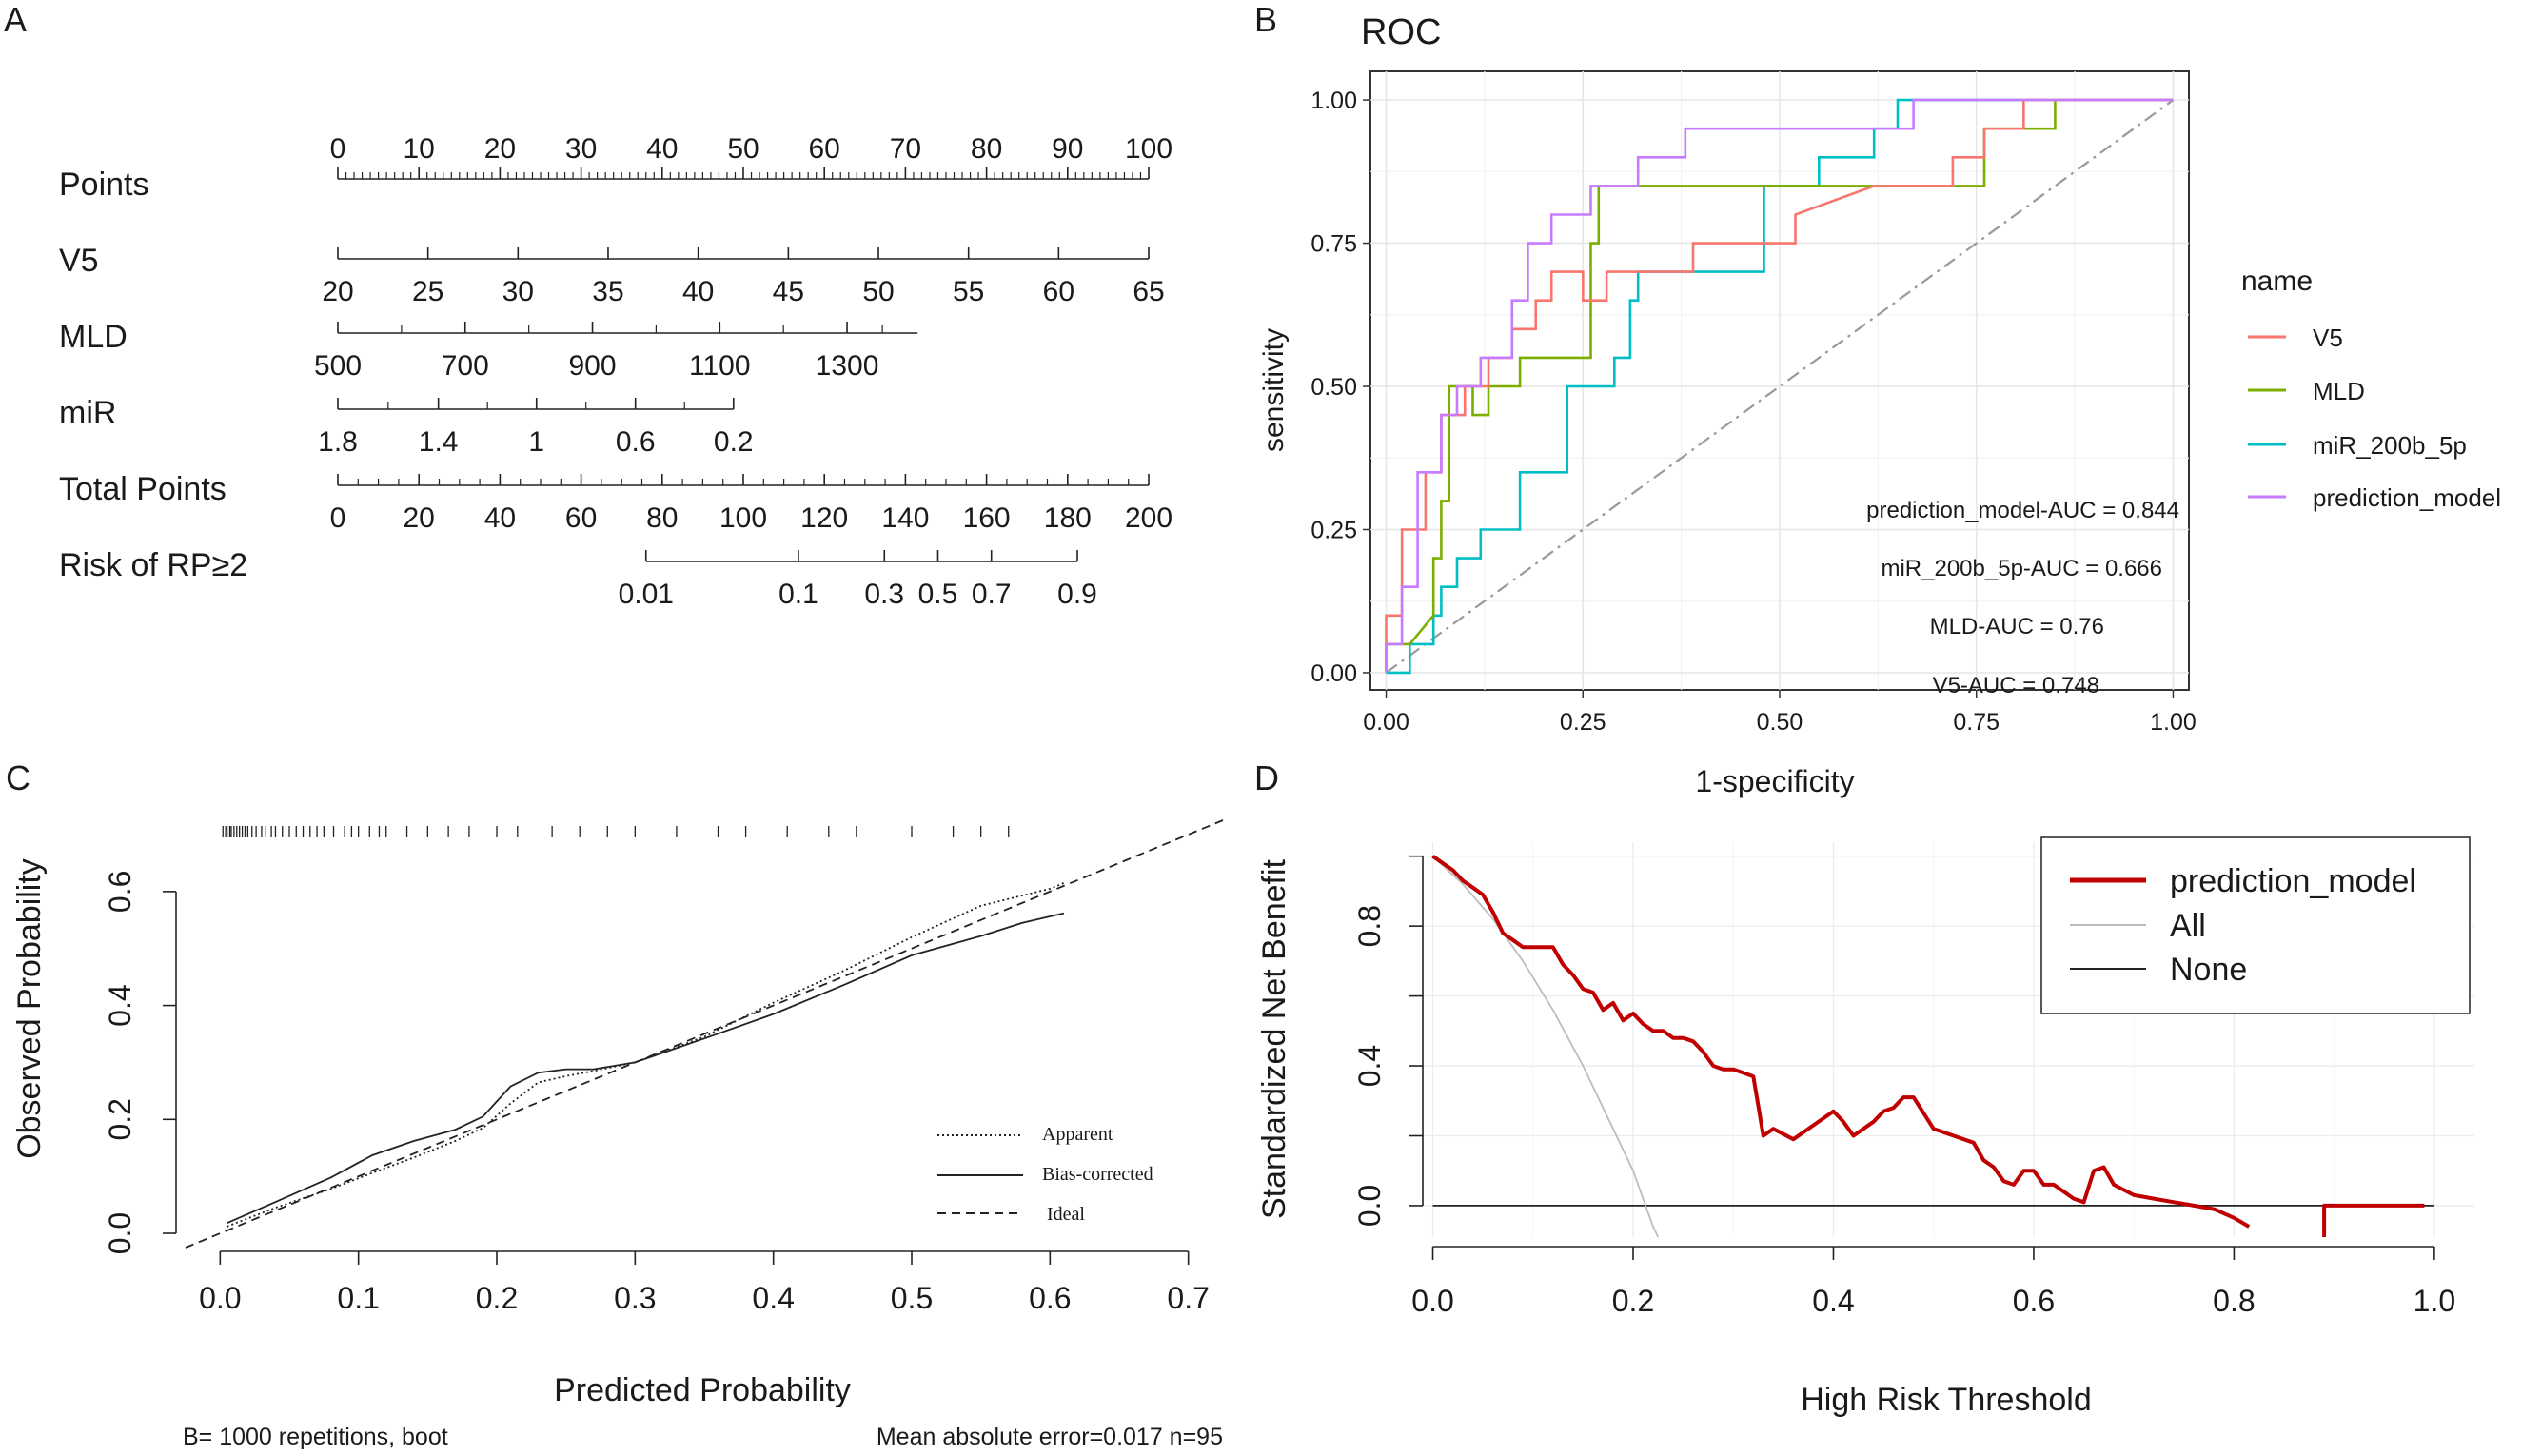  Describe the element at coordinates (734, 442) in the screenshot. I see `nomo-tick-label: 0.2` at that location.